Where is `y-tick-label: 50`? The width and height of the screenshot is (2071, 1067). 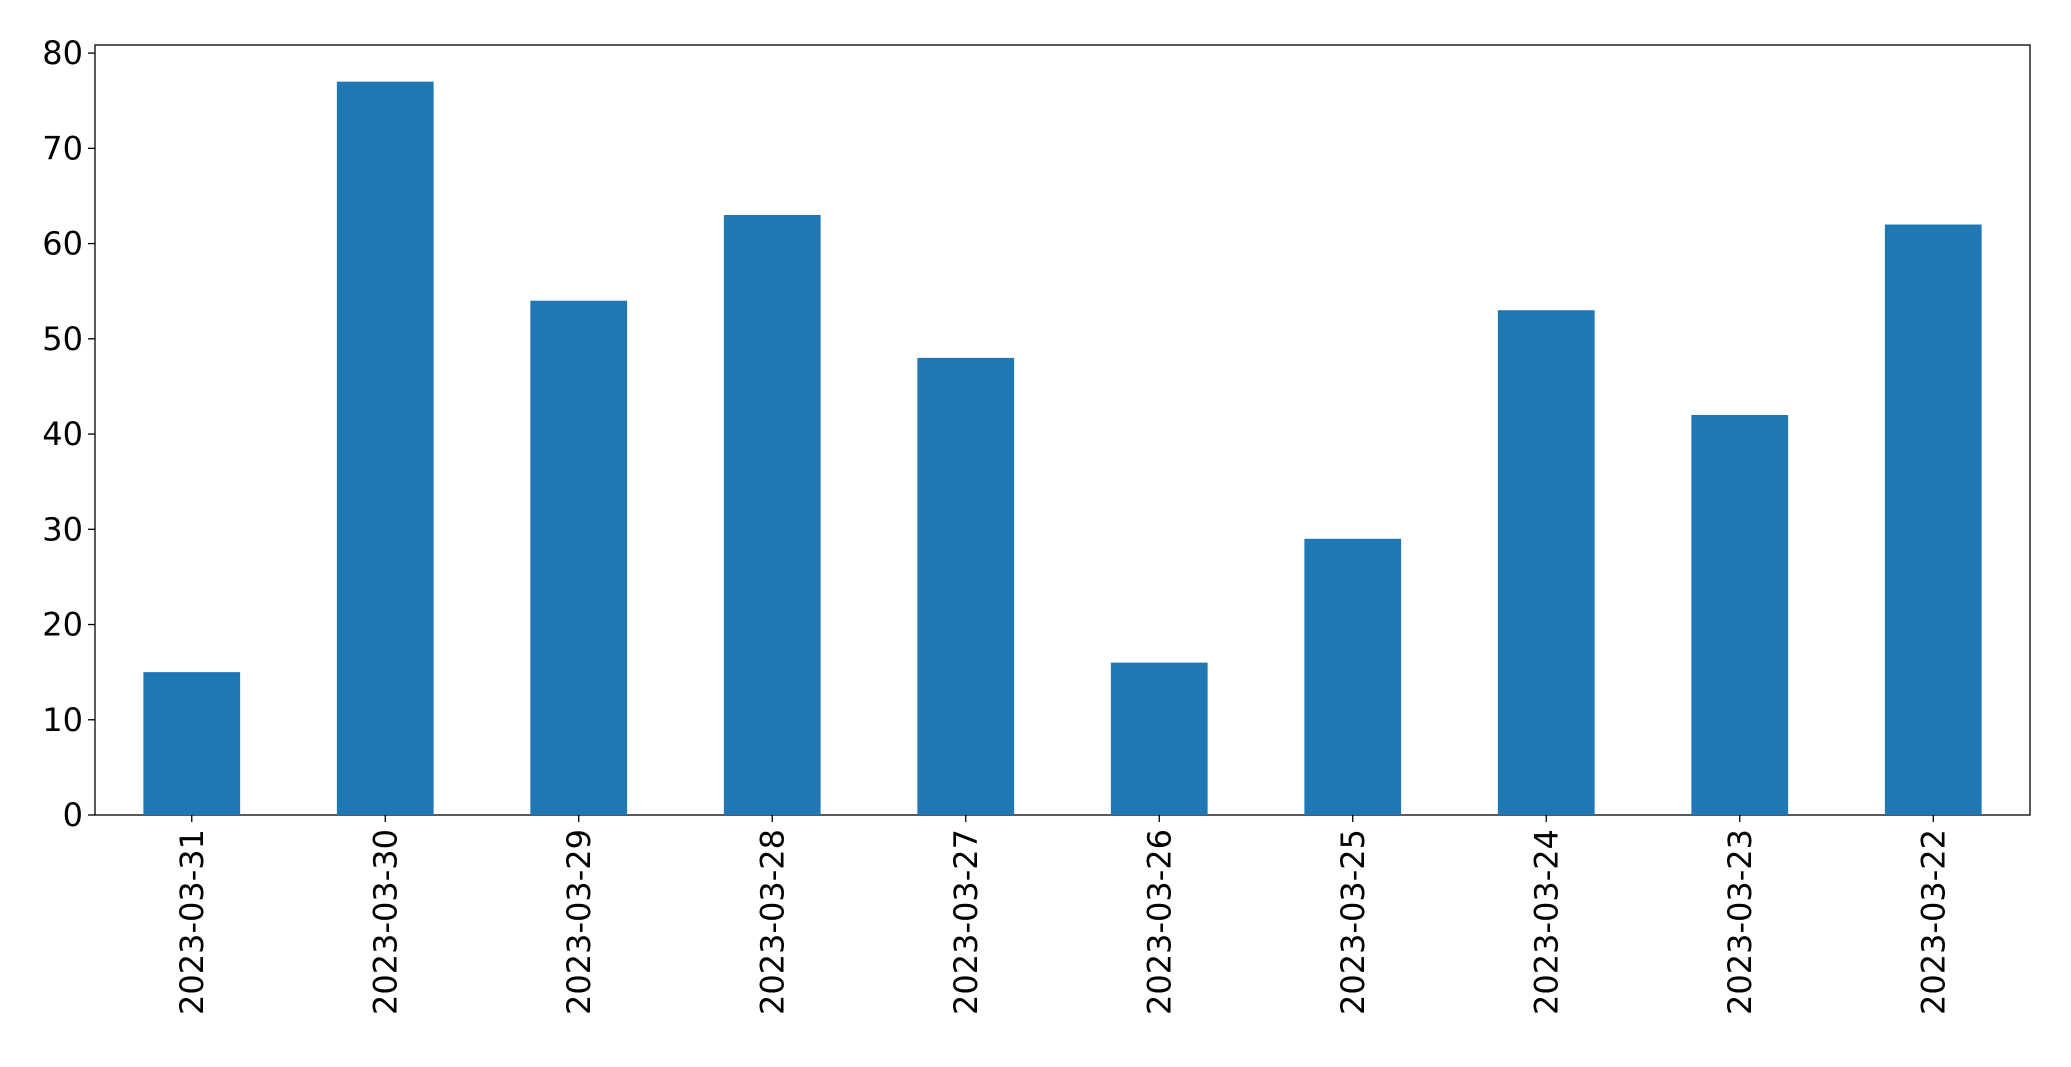 y-tick-label: 50 is located at coordinates (62, 339).